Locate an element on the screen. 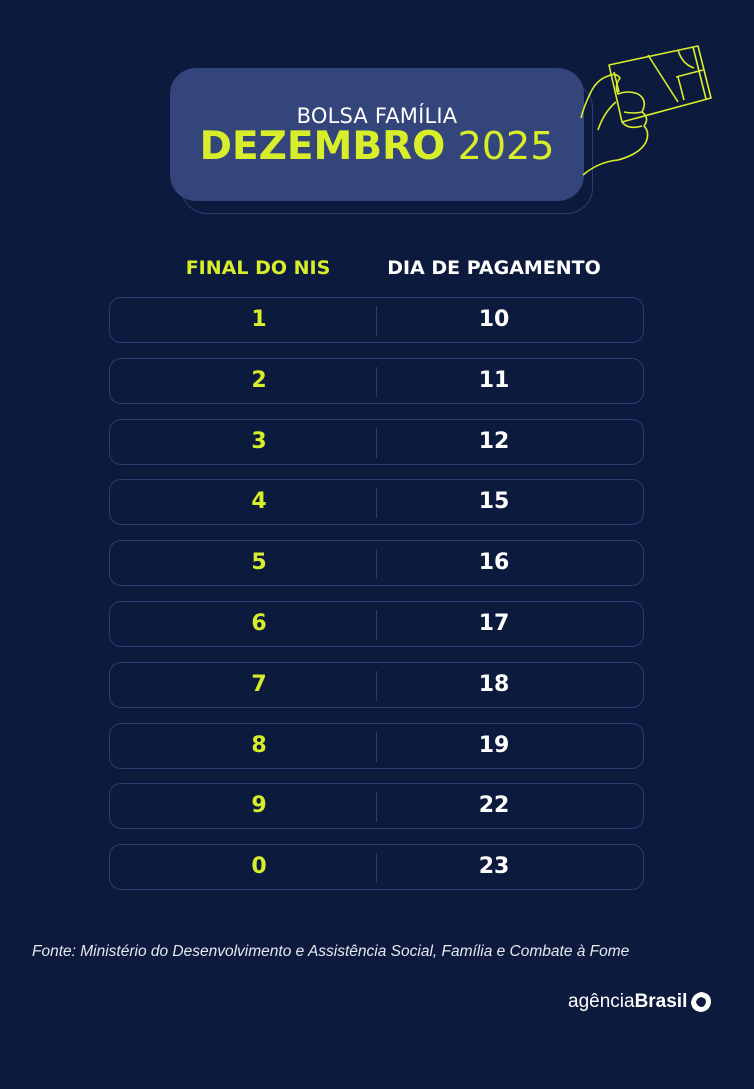 This screenshot has height=1089, width=754. payment-day: 12 is located at coordinates (494, 441).